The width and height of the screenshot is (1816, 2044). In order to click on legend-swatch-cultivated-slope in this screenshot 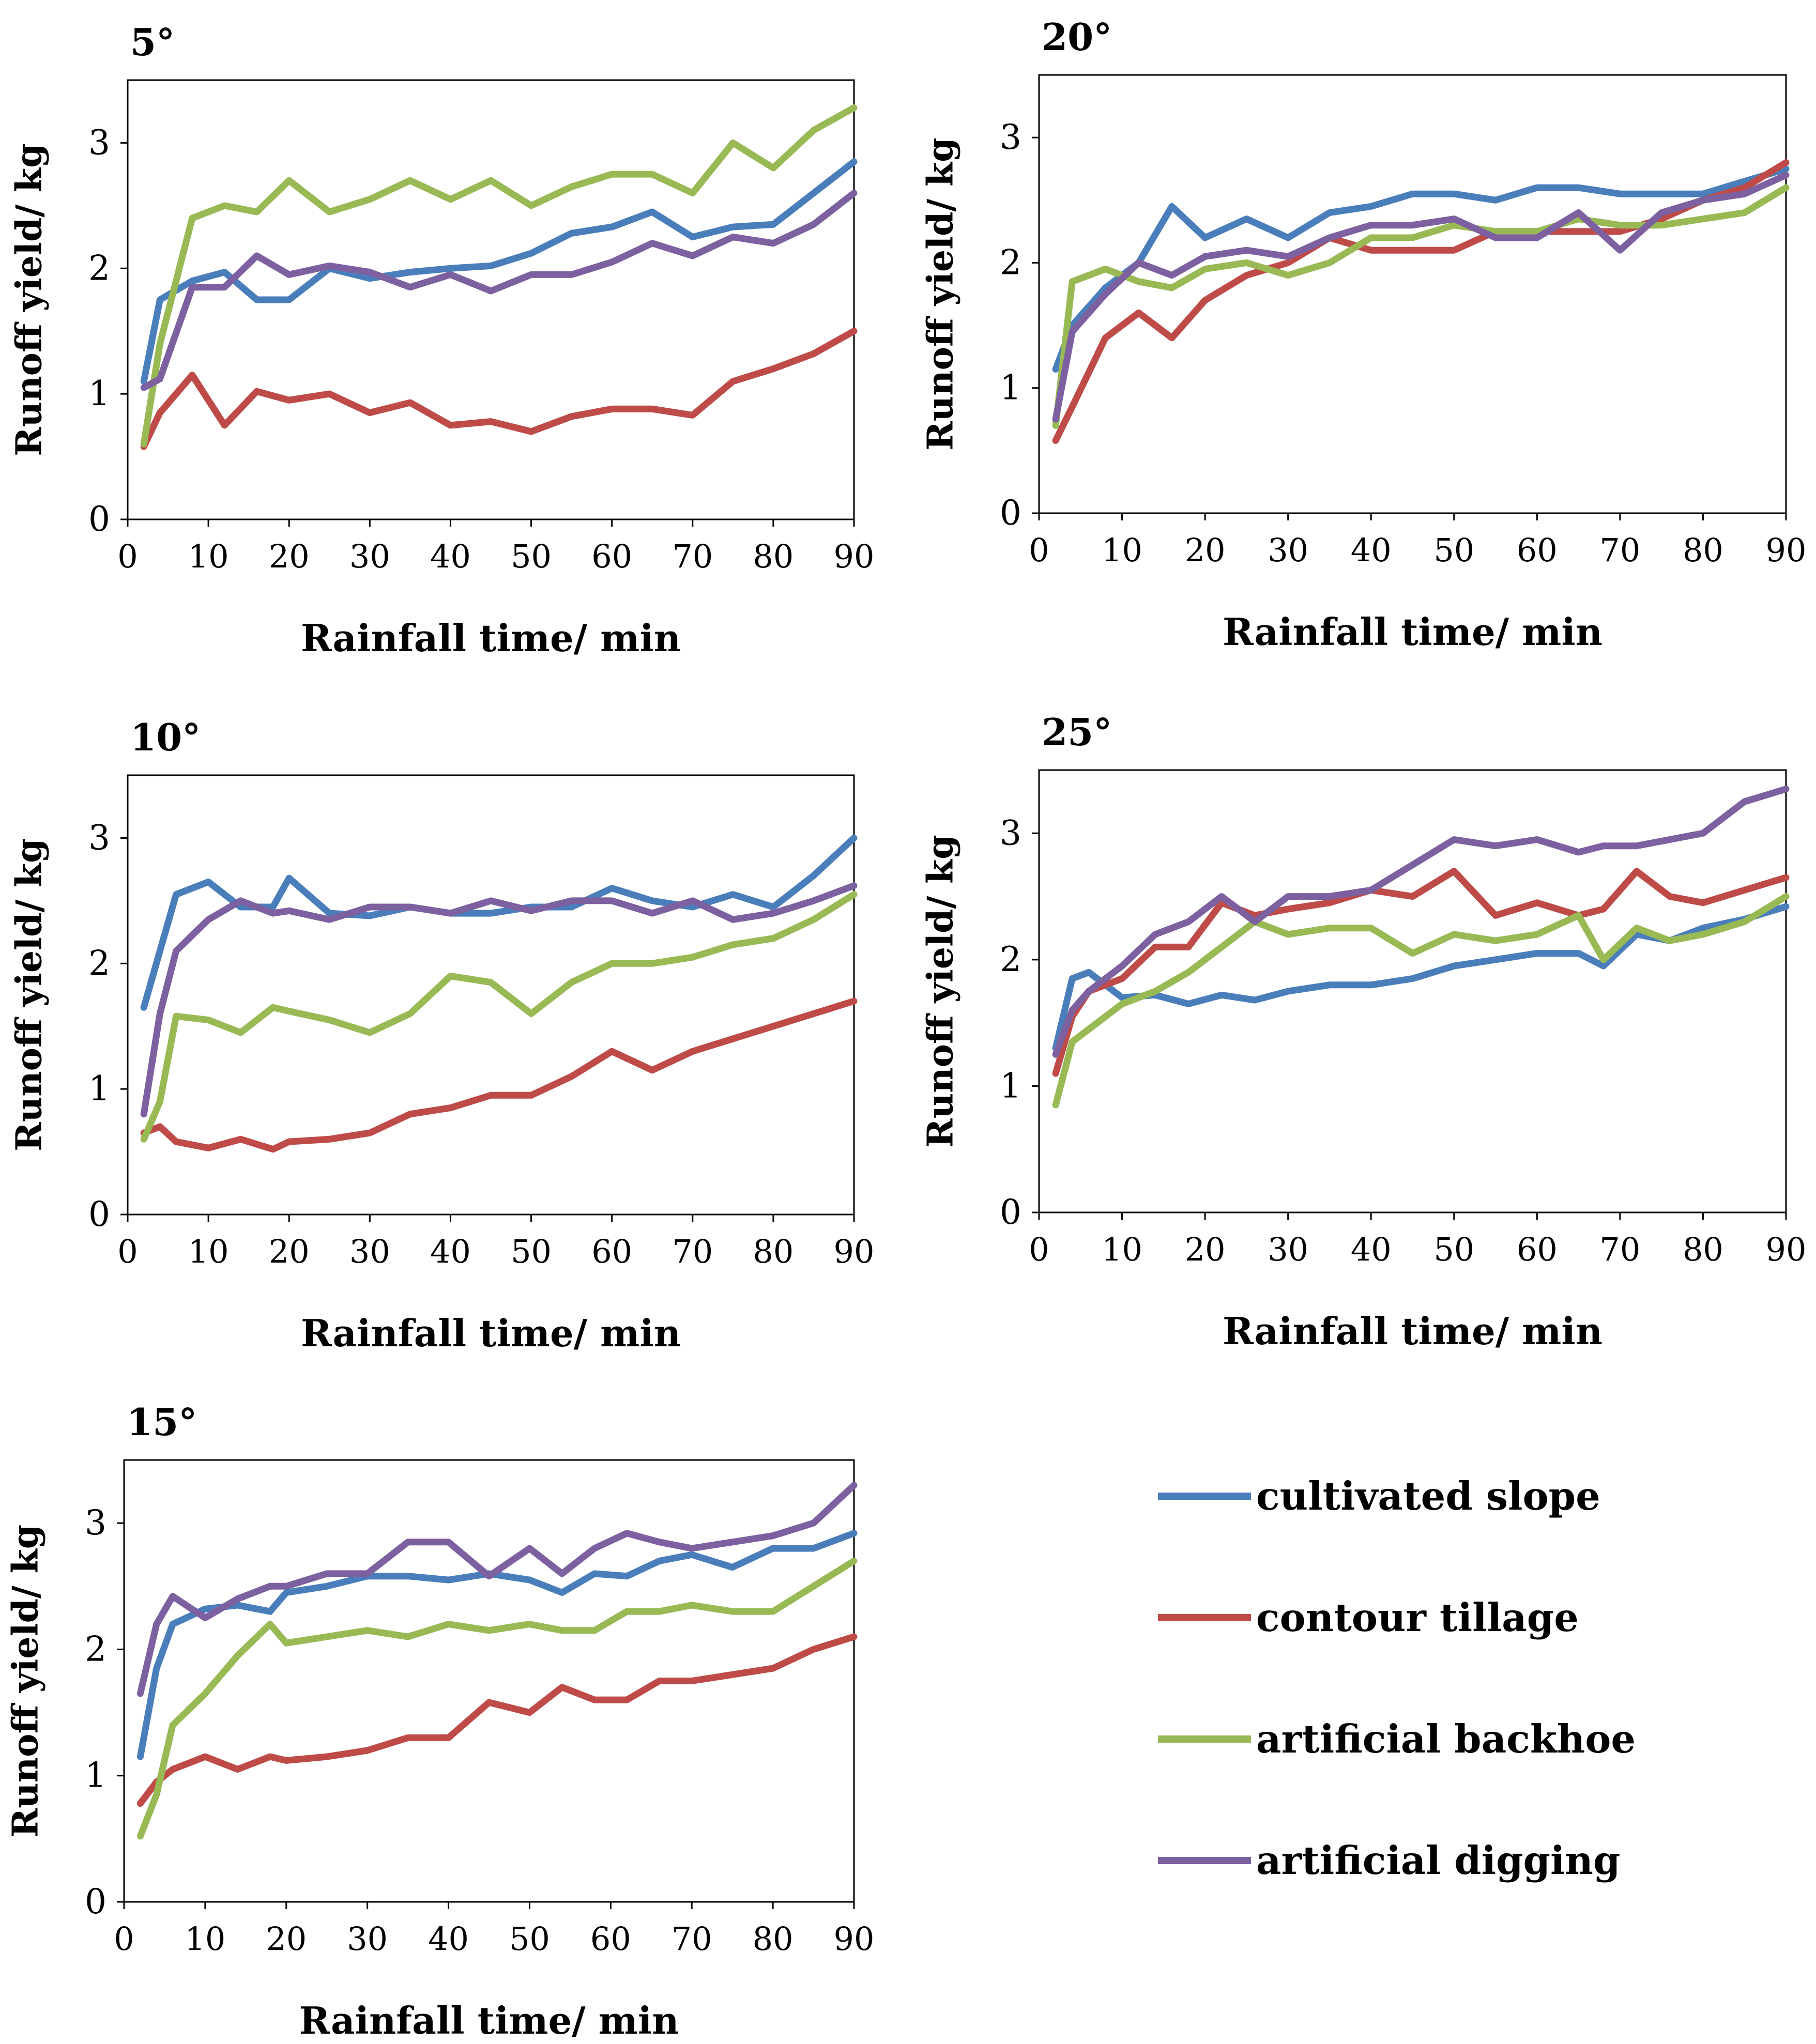, I will do `click(1204, 1497)`.